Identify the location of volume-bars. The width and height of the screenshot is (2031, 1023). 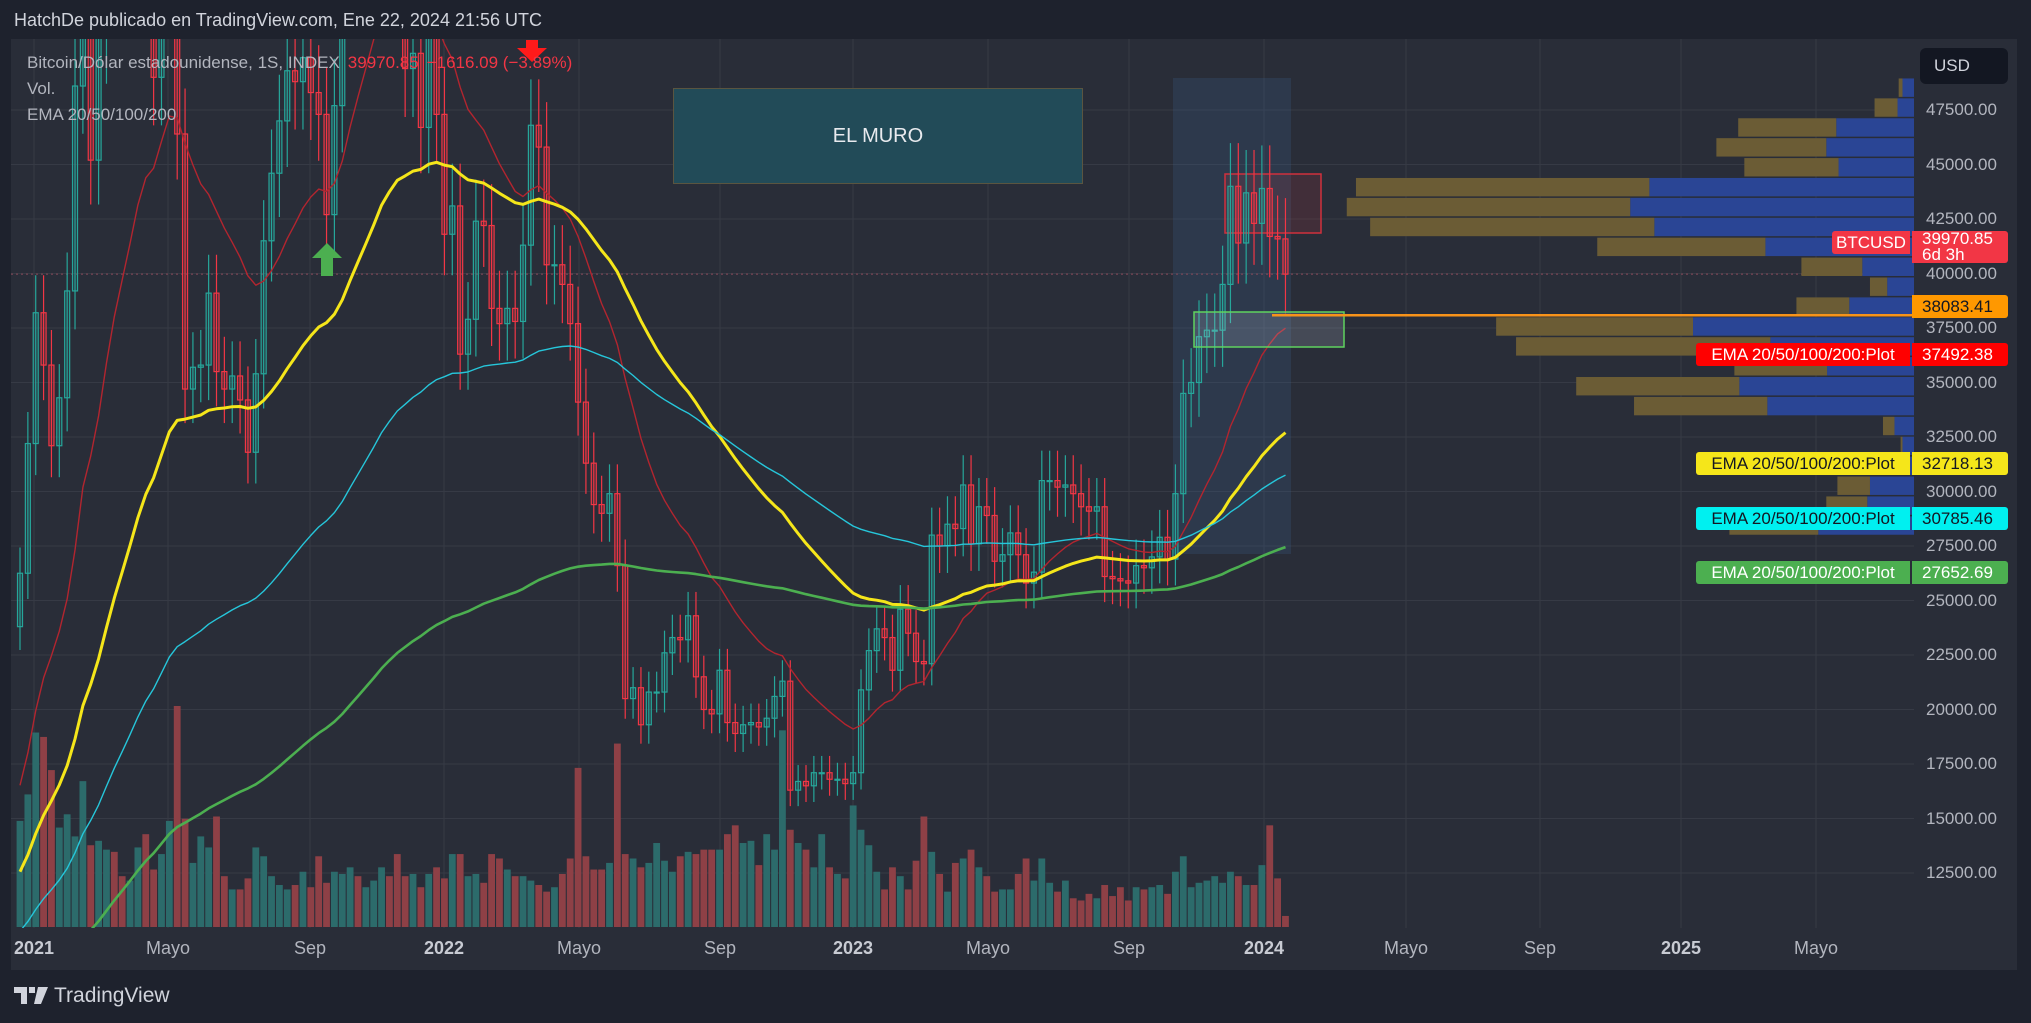
(652, 816).